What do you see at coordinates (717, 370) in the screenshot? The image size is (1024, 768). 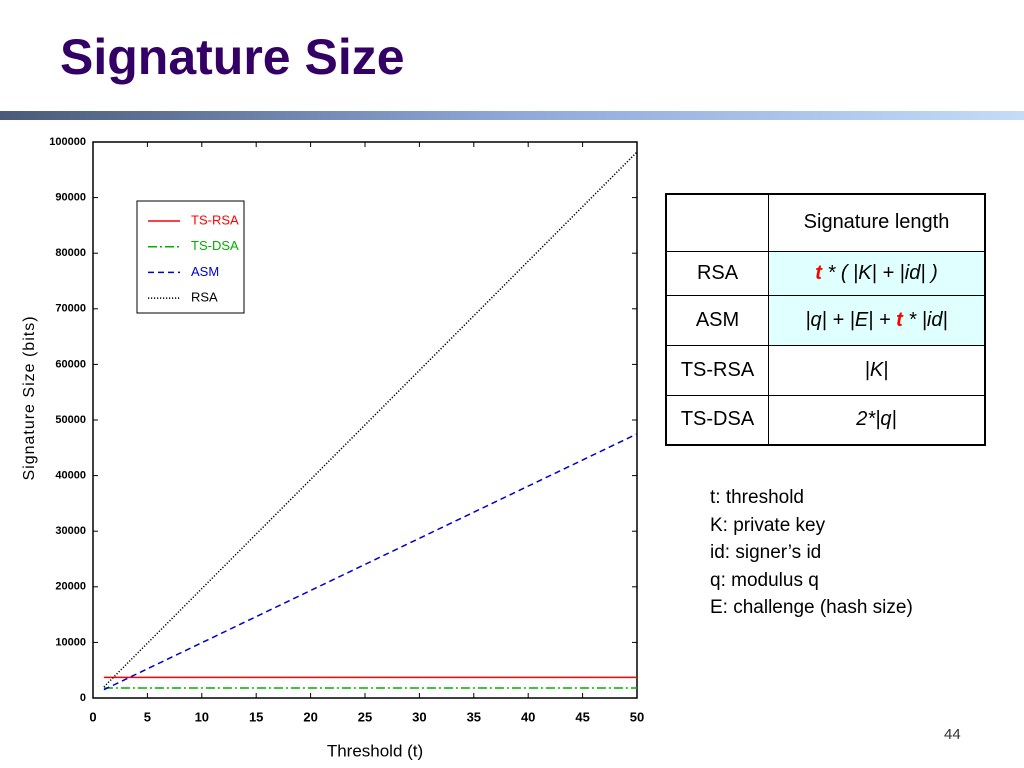 I see `row-label: TS-RSA` at bounding box center [717, 370].